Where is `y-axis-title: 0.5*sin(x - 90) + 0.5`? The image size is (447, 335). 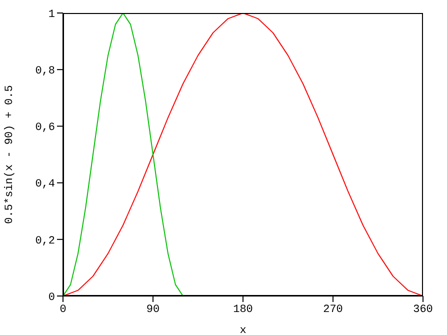
y-axis-title: 0.5*sin(x - 90) + 0.5 is located at coordinates (10, 154).